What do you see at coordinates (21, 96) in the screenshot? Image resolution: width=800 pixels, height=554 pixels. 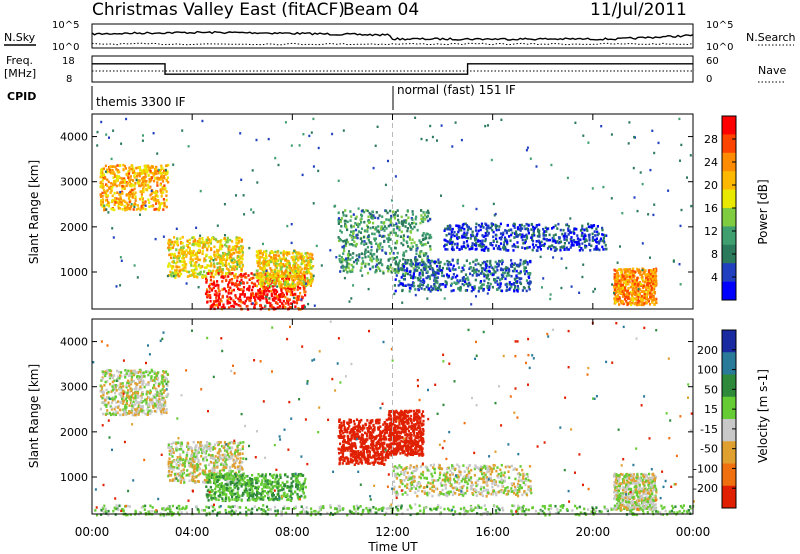 I see `cpid-label: CPID` at bounding box center [21, 96].